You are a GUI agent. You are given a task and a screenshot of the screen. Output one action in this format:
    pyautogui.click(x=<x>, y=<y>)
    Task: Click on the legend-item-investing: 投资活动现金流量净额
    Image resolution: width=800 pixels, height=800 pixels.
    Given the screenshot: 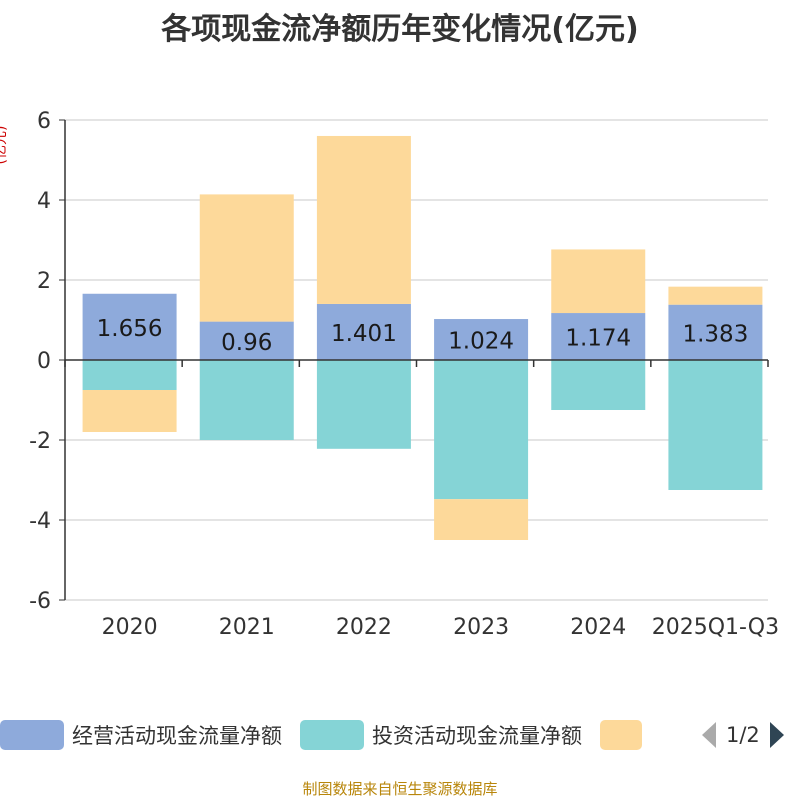 What is the action you would take?
    pyautogui.click(x=441, y=735)
    